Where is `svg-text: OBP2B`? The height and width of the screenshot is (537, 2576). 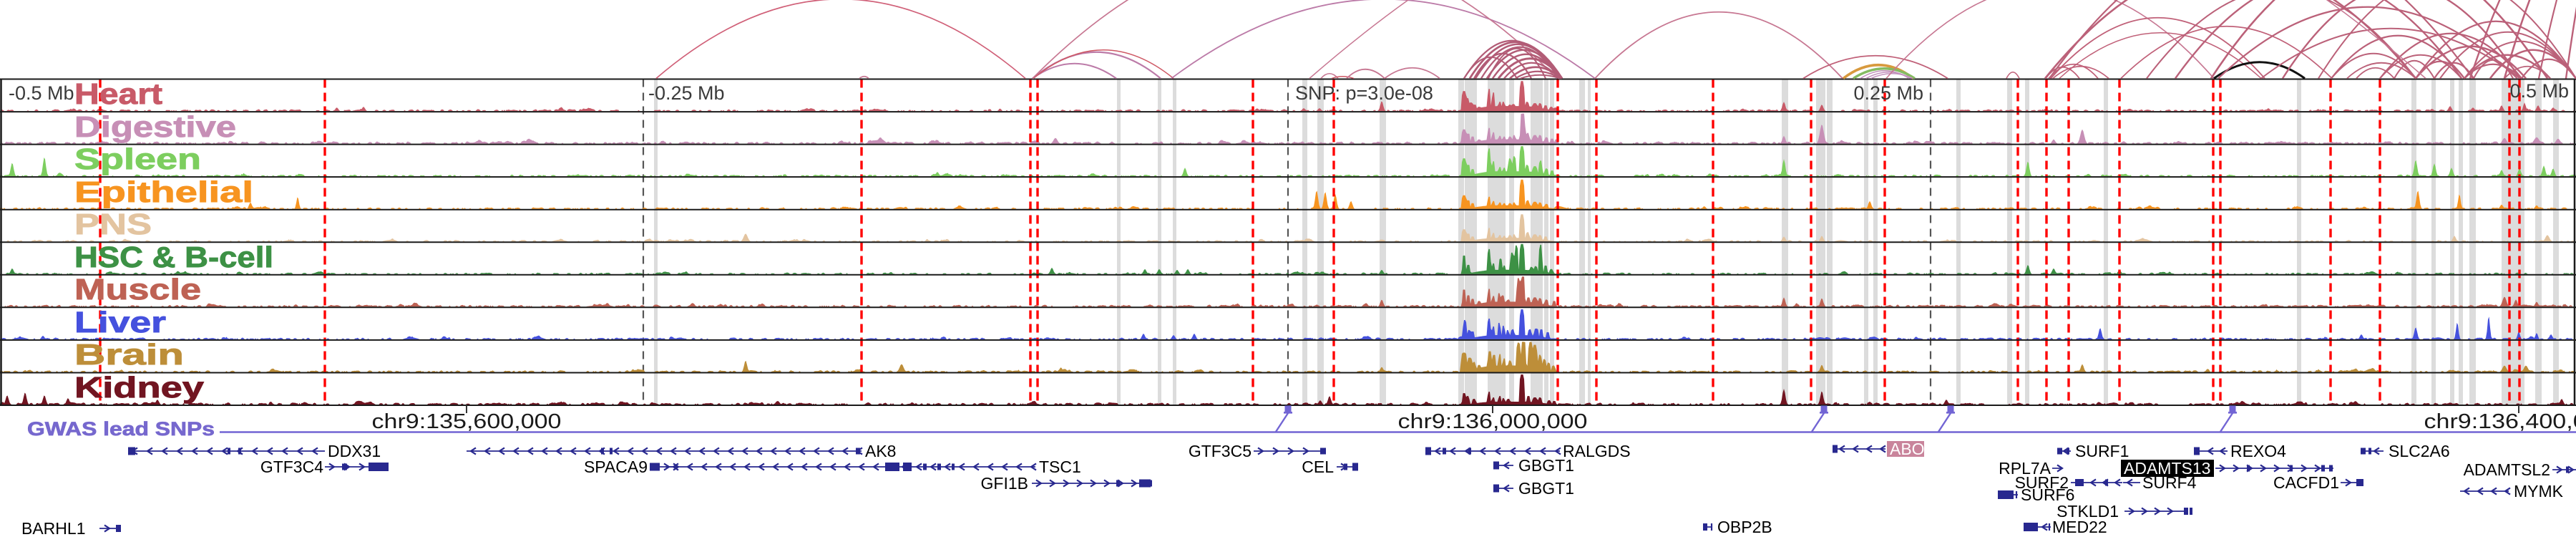
svg-text: OBP2B is located at coordinates (1744, 527).